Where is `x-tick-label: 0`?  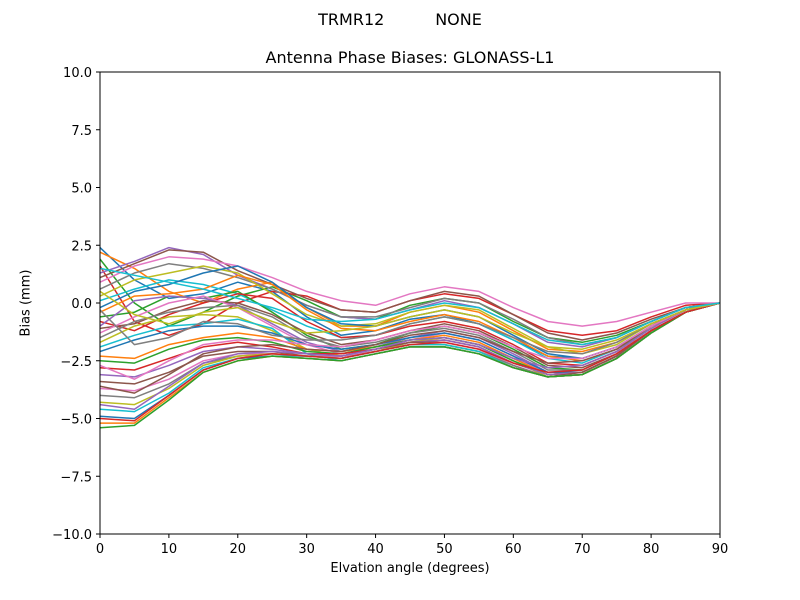
x-tick-label: 0 is located at coordinates (100, 549).